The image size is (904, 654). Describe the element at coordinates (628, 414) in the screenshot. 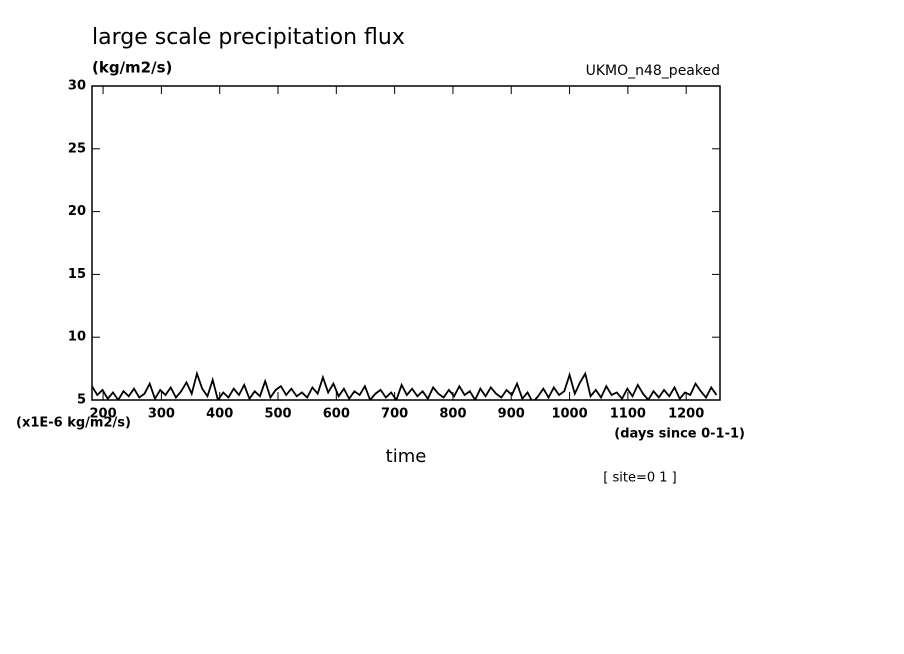

I see `x-tick-label: 1100` at that location.